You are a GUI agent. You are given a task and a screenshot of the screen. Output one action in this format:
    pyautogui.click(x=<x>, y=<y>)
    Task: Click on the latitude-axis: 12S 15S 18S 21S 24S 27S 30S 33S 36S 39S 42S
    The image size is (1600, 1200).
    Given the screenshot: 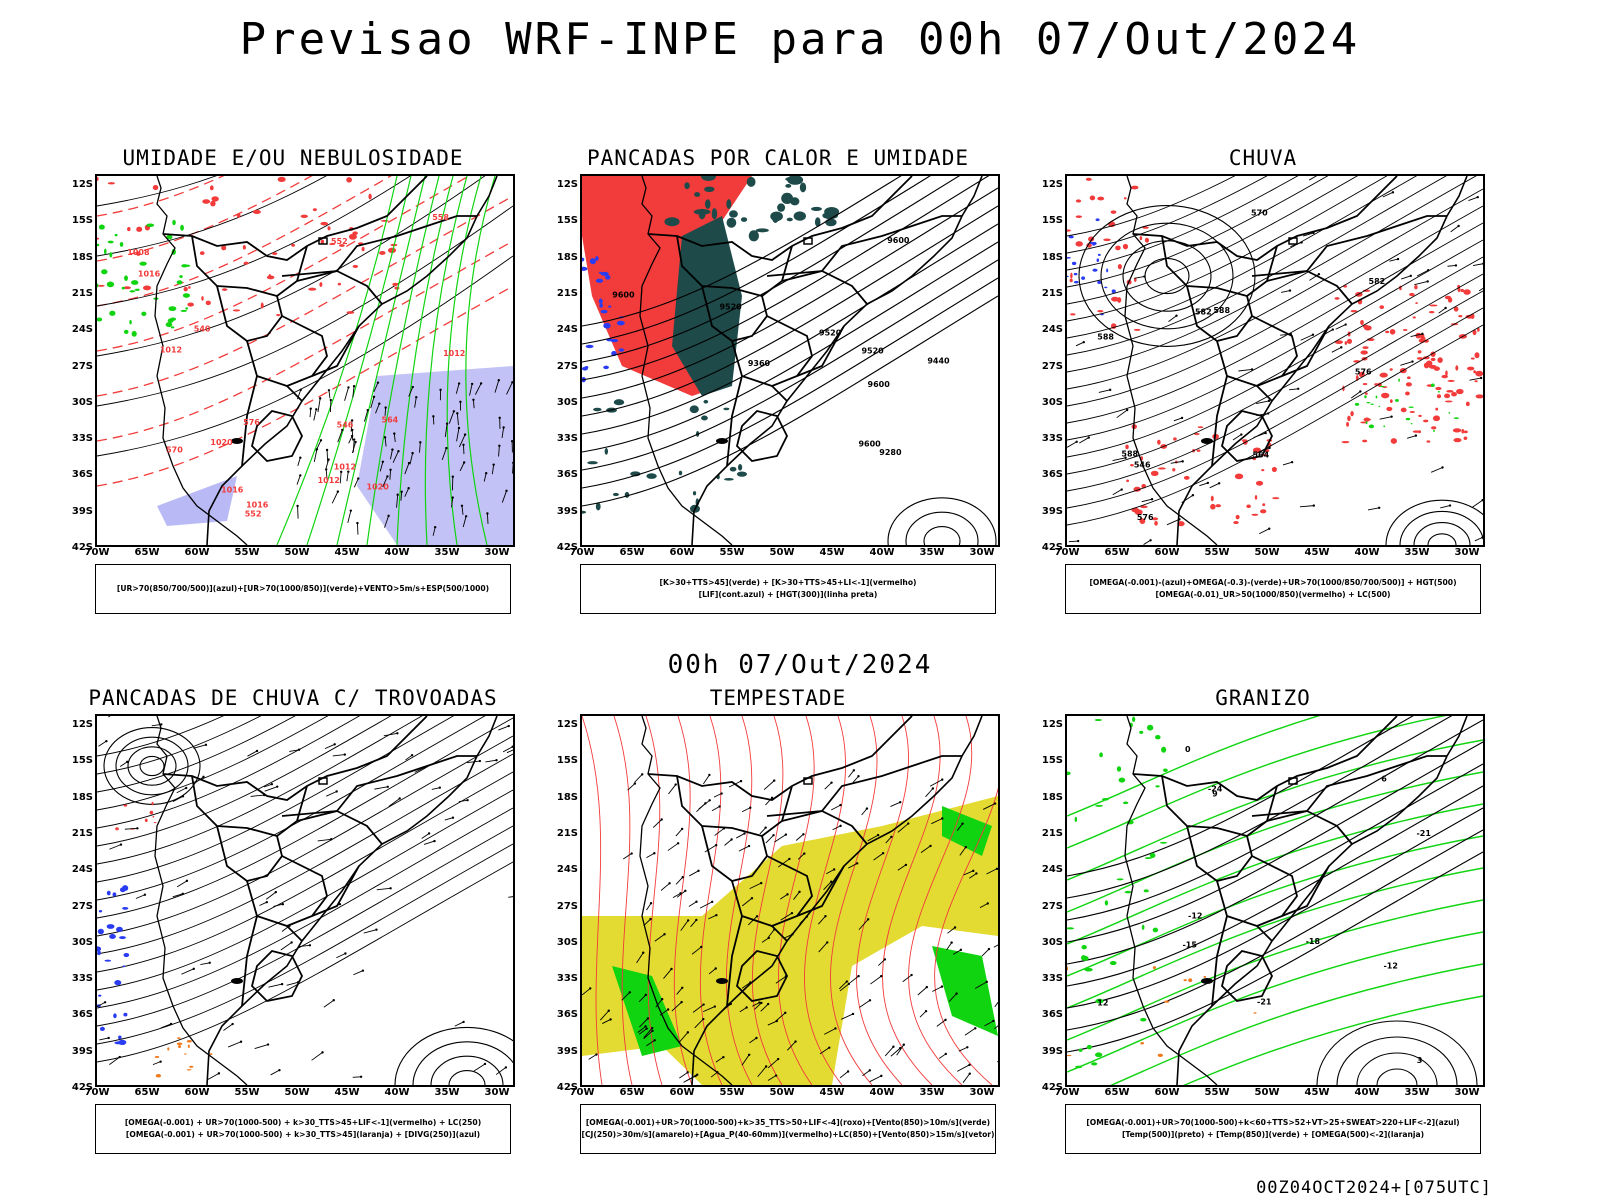 What is the action you would take?
    pyautogui.click(x=1050, y=363)
    